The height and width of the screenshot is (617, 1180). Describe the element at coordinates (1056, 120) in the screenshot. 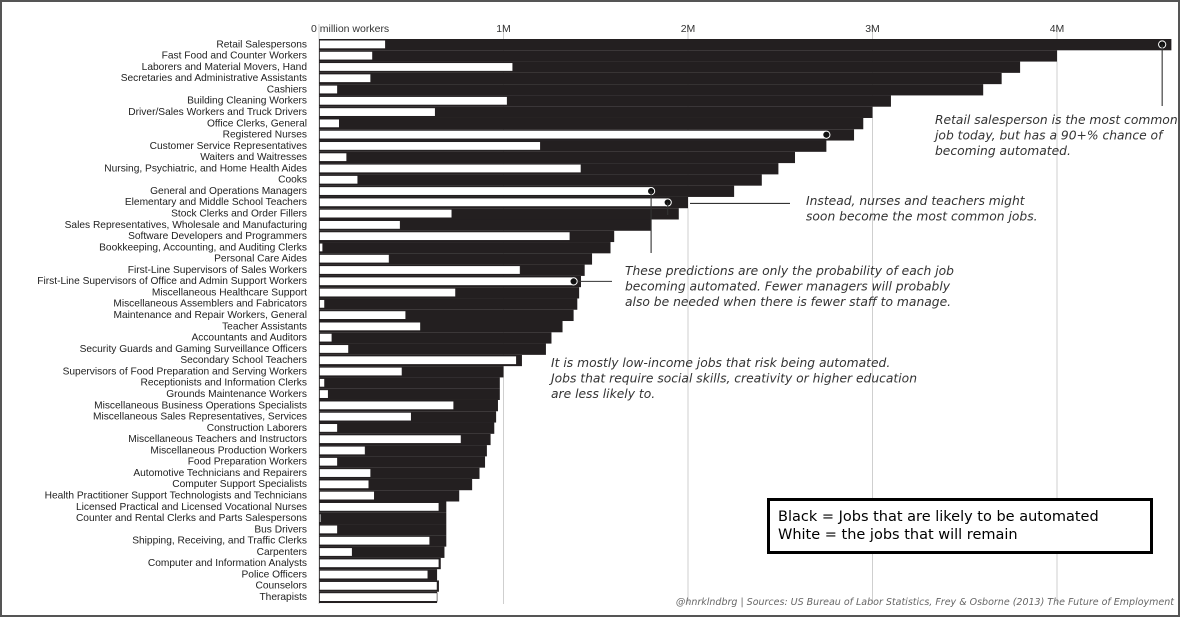

I see `retail-annotation-line: Retail salesperson is the most common` at that location.